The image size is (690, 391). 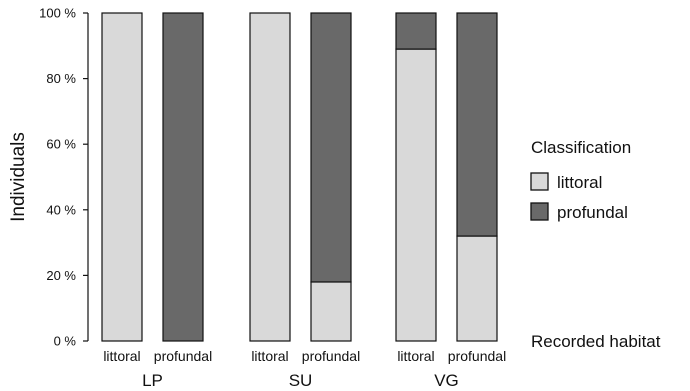 I want to click on bar-segment-su-profundal-profundal, so click(x=331, y=147).